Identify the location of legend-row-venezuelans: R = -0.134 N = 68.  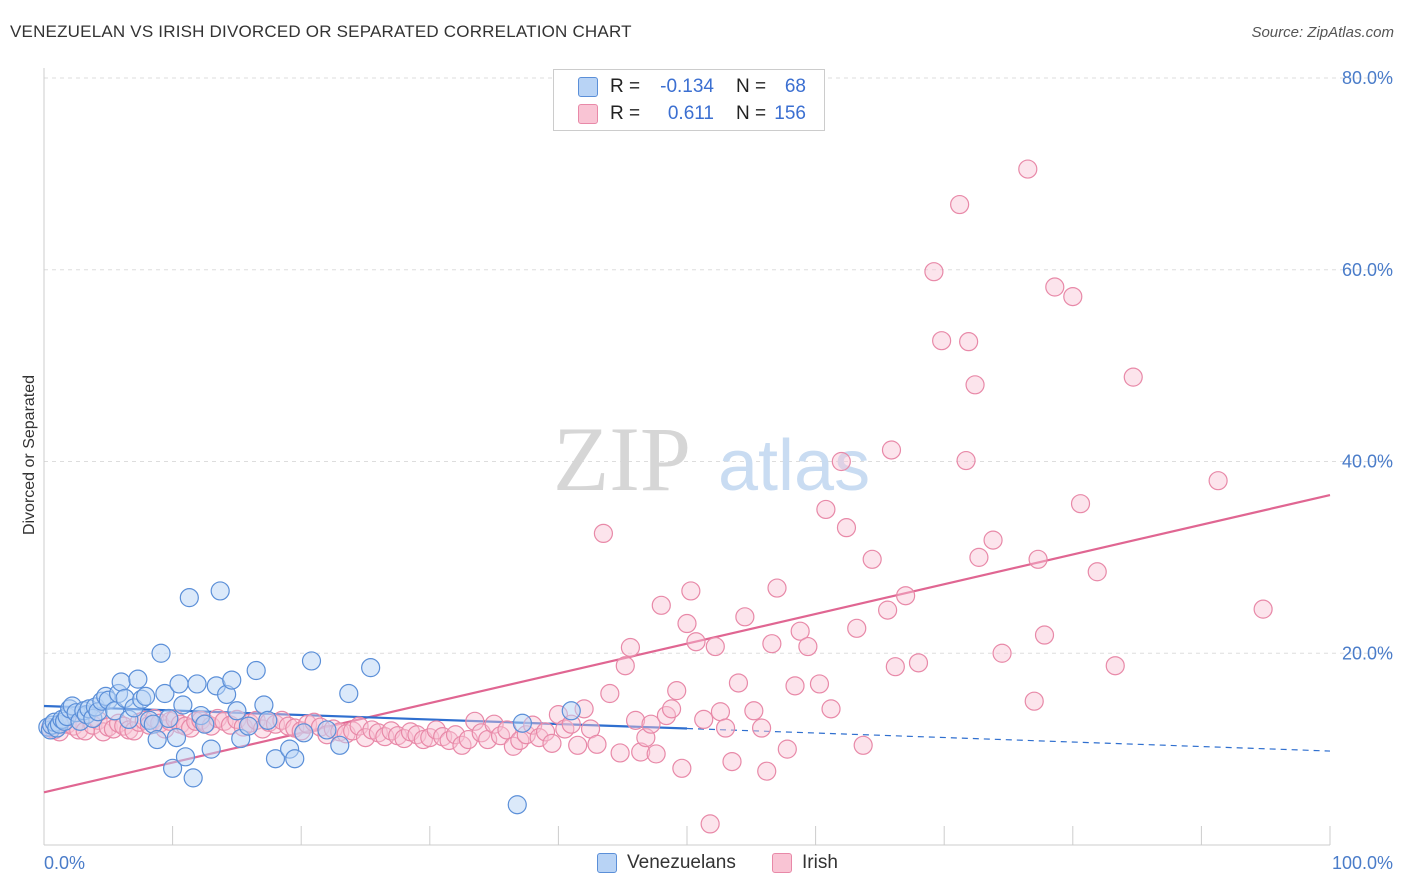
(692, 87).